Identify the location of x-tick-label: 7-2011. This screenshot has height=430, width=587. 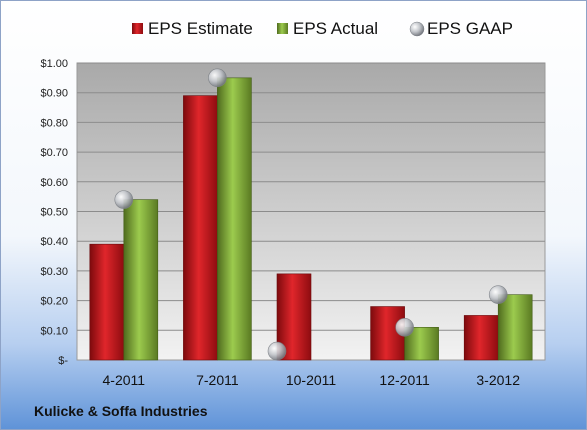
(217, 380).